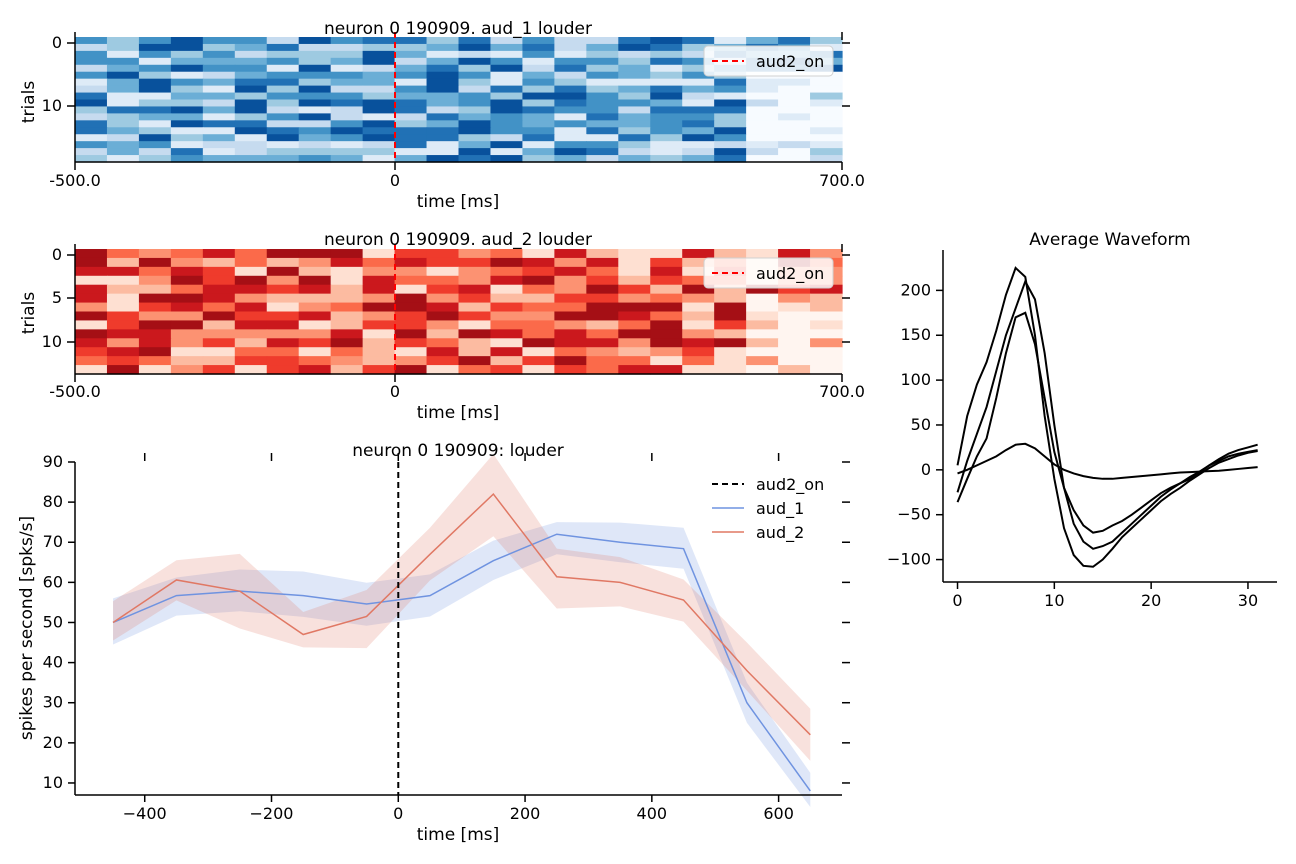 The width and height of the screenshot is (1296, 864). Describe the element at coordinates (768, 61) in the screenshot. I see `legend-box` at that location.